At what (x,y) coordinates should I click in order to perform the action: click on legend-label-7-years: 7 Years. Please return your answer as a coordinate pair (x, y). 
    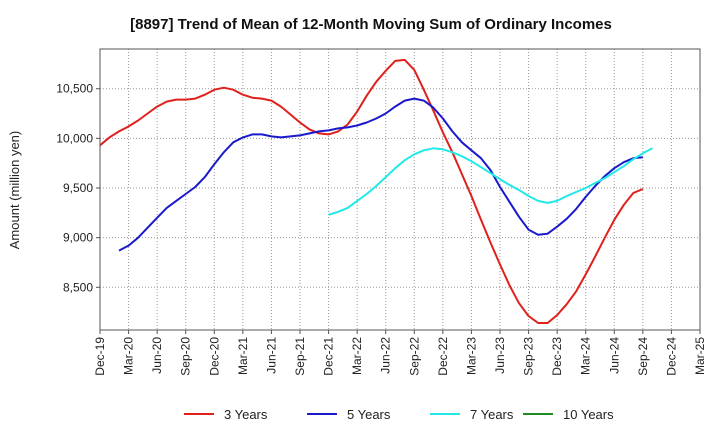
    Looking at the image, I should click on (492, 414).